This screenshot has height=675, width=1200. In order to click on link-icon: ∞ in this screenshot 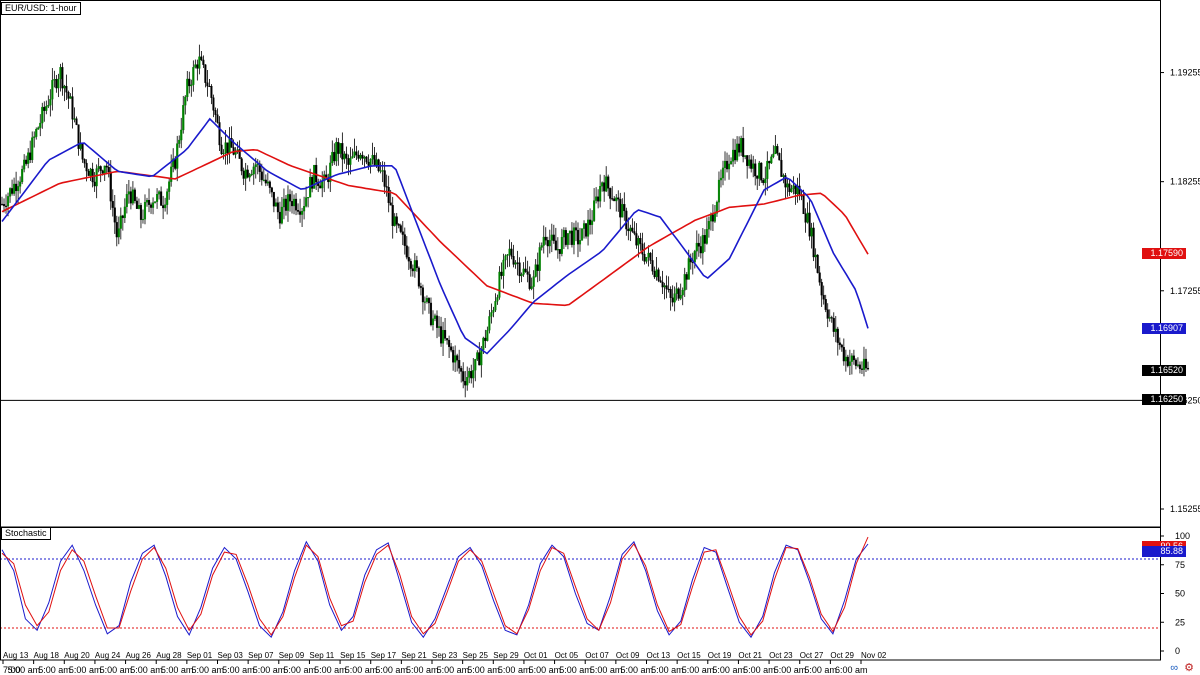, I will do `click(1174, 668)`.